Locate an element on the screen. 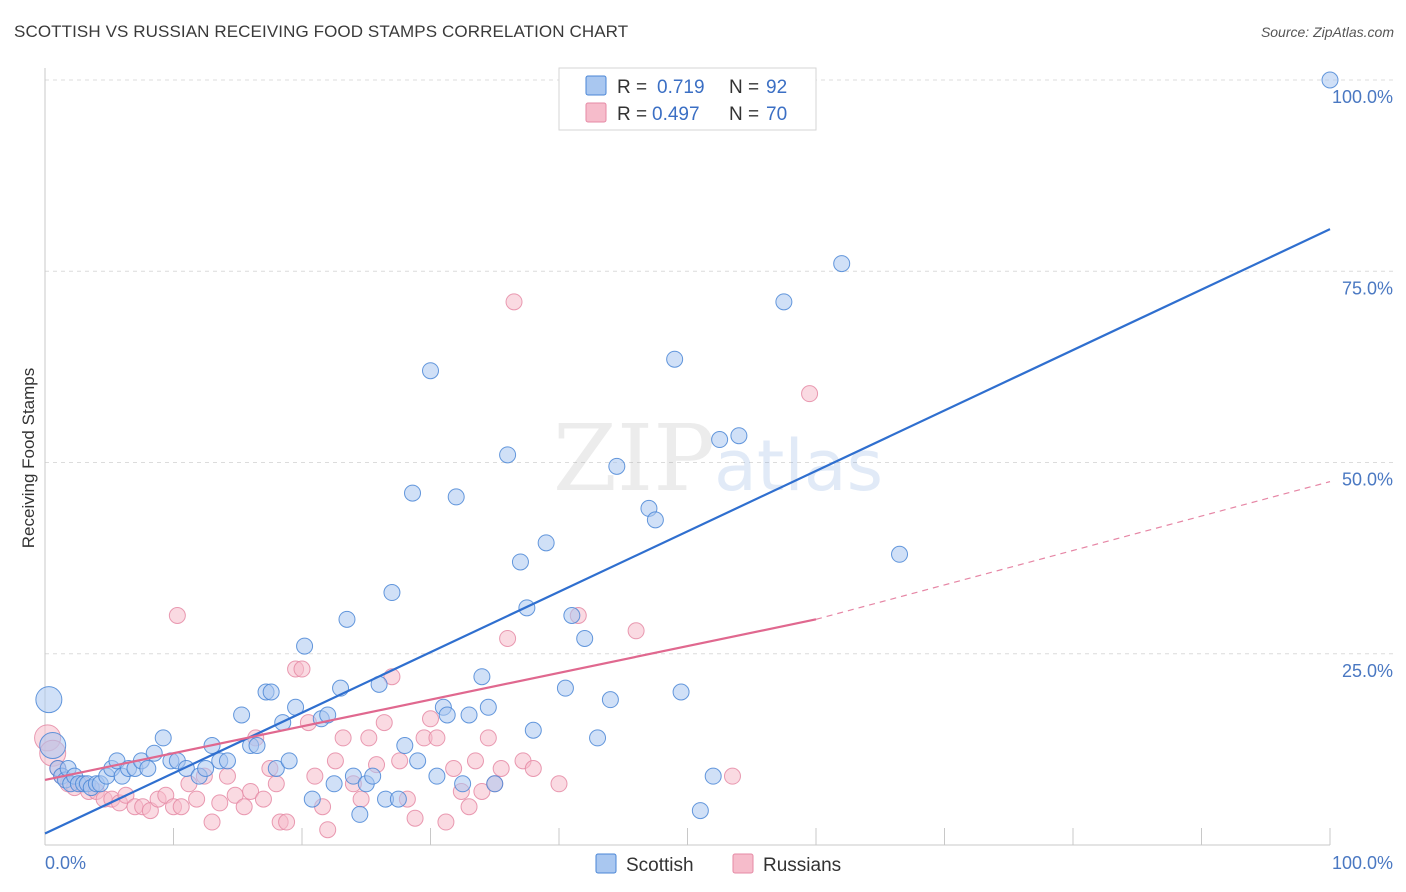  bottom-legend-swatch-scottish is located at coordinates (606, 863).